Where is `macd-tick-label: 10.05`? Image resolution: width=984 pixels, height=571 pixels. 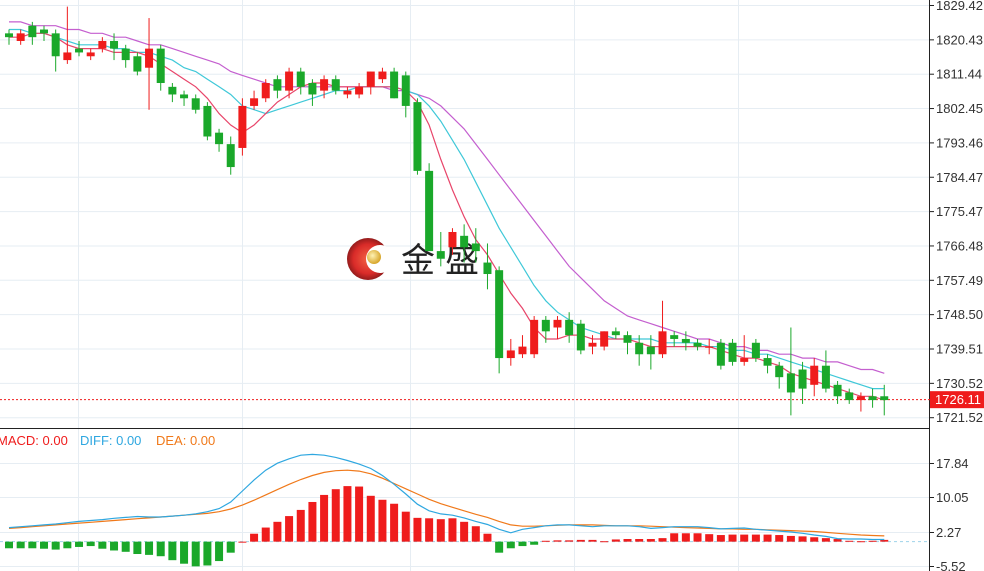
macd-tick-label: 10.05 is located at coordinates (952, 497).